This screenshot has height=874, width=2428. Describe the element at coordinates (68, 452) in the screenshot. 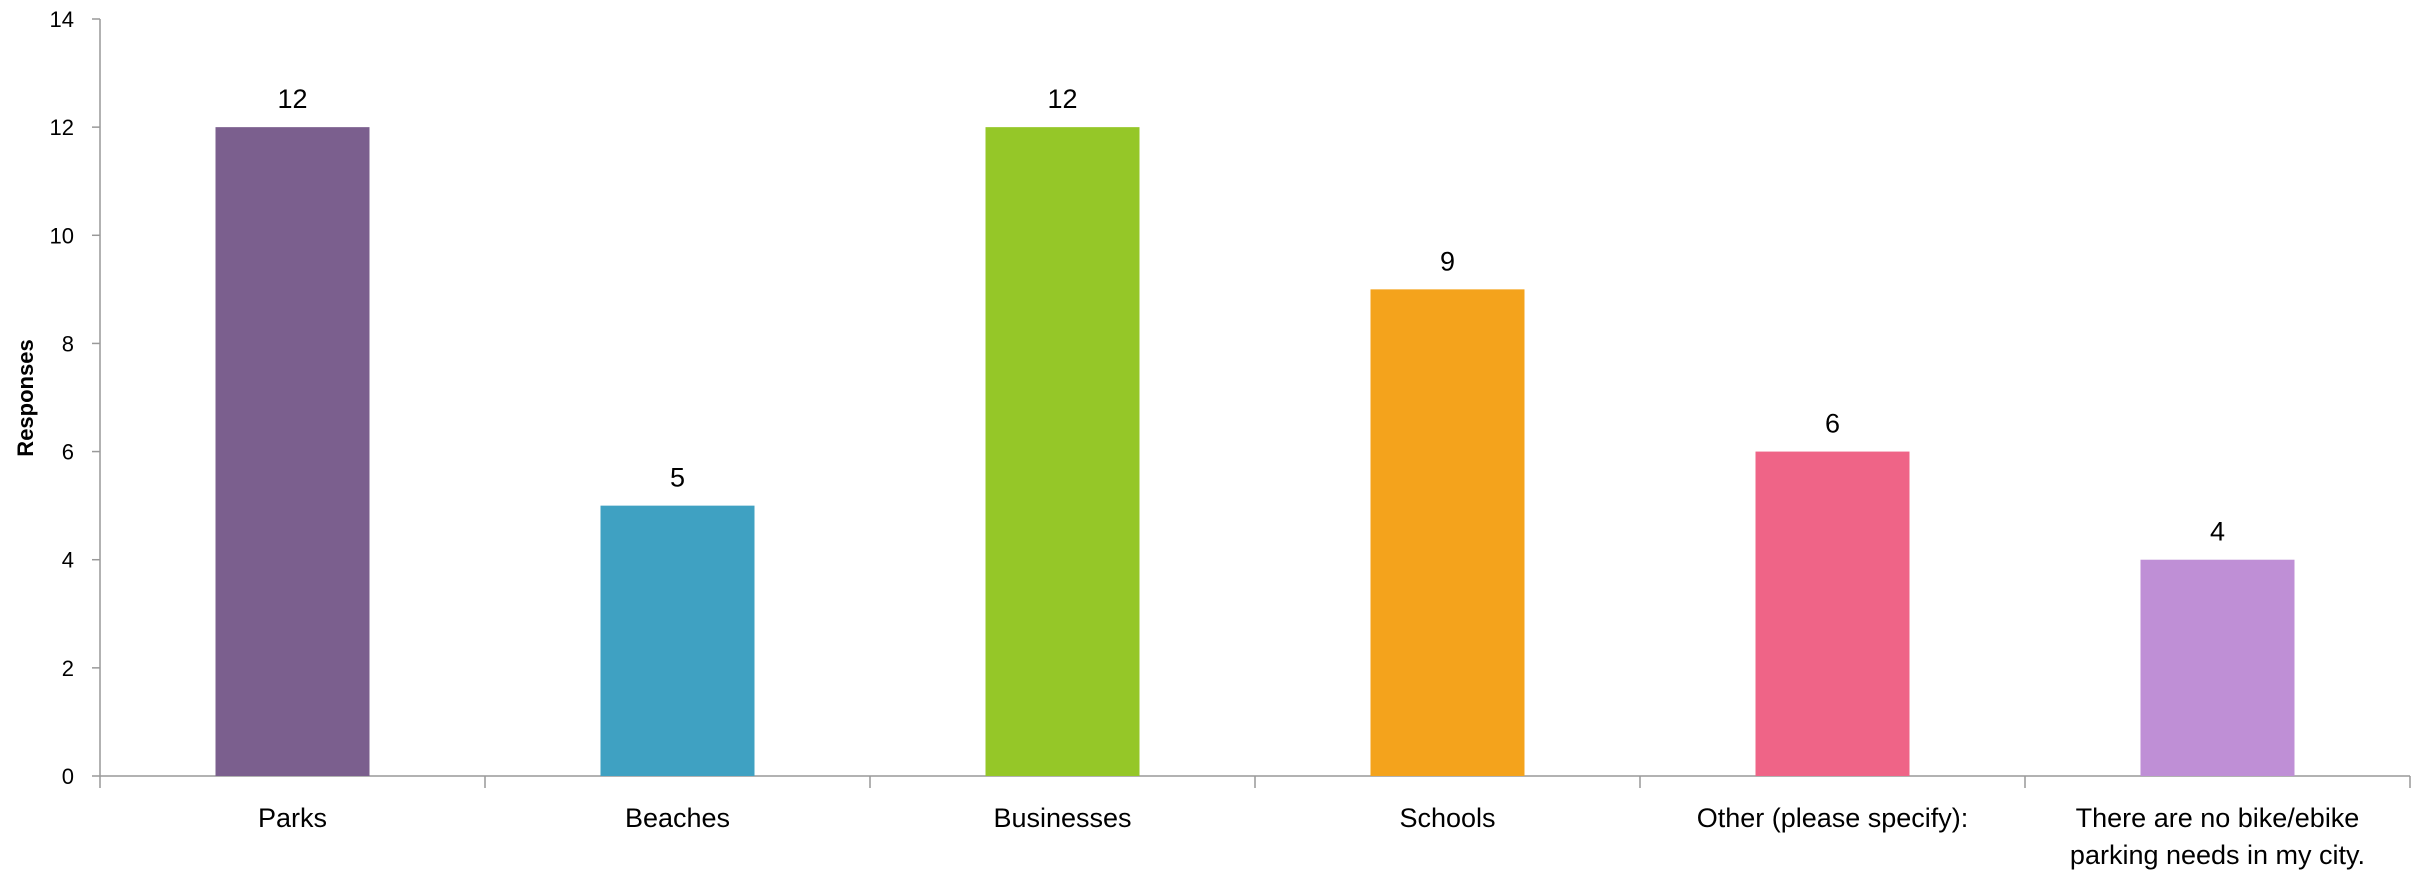

I see `y-tick-label: 6` at that location.